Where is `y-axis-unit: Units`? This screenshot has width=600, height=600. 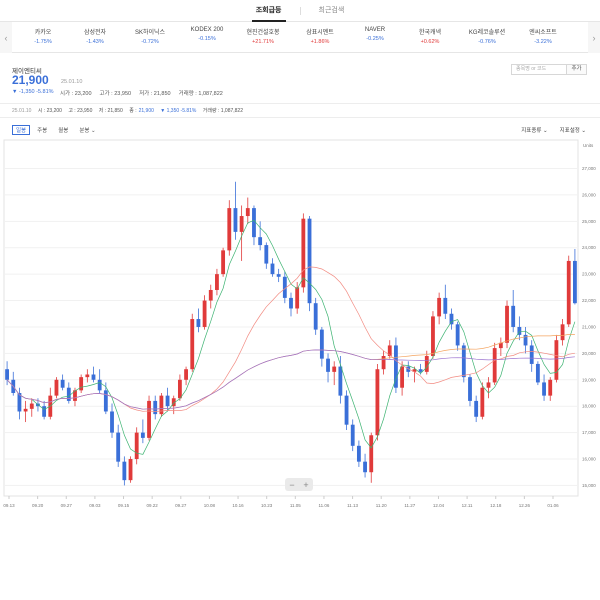 y-axis-unit: Units is located at coordinates (588, 145).